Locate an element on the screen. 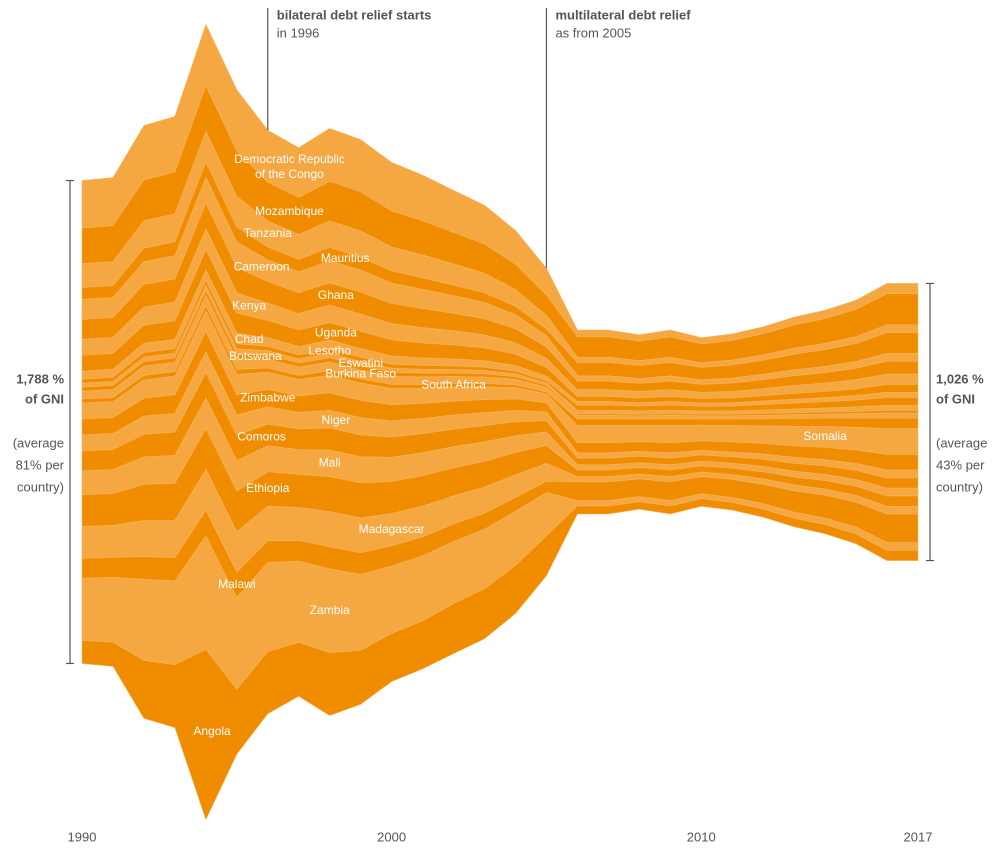 The width and height of the screenshot is (999, 851). layer-label: Mauritius is located at coordinates (345, 258).